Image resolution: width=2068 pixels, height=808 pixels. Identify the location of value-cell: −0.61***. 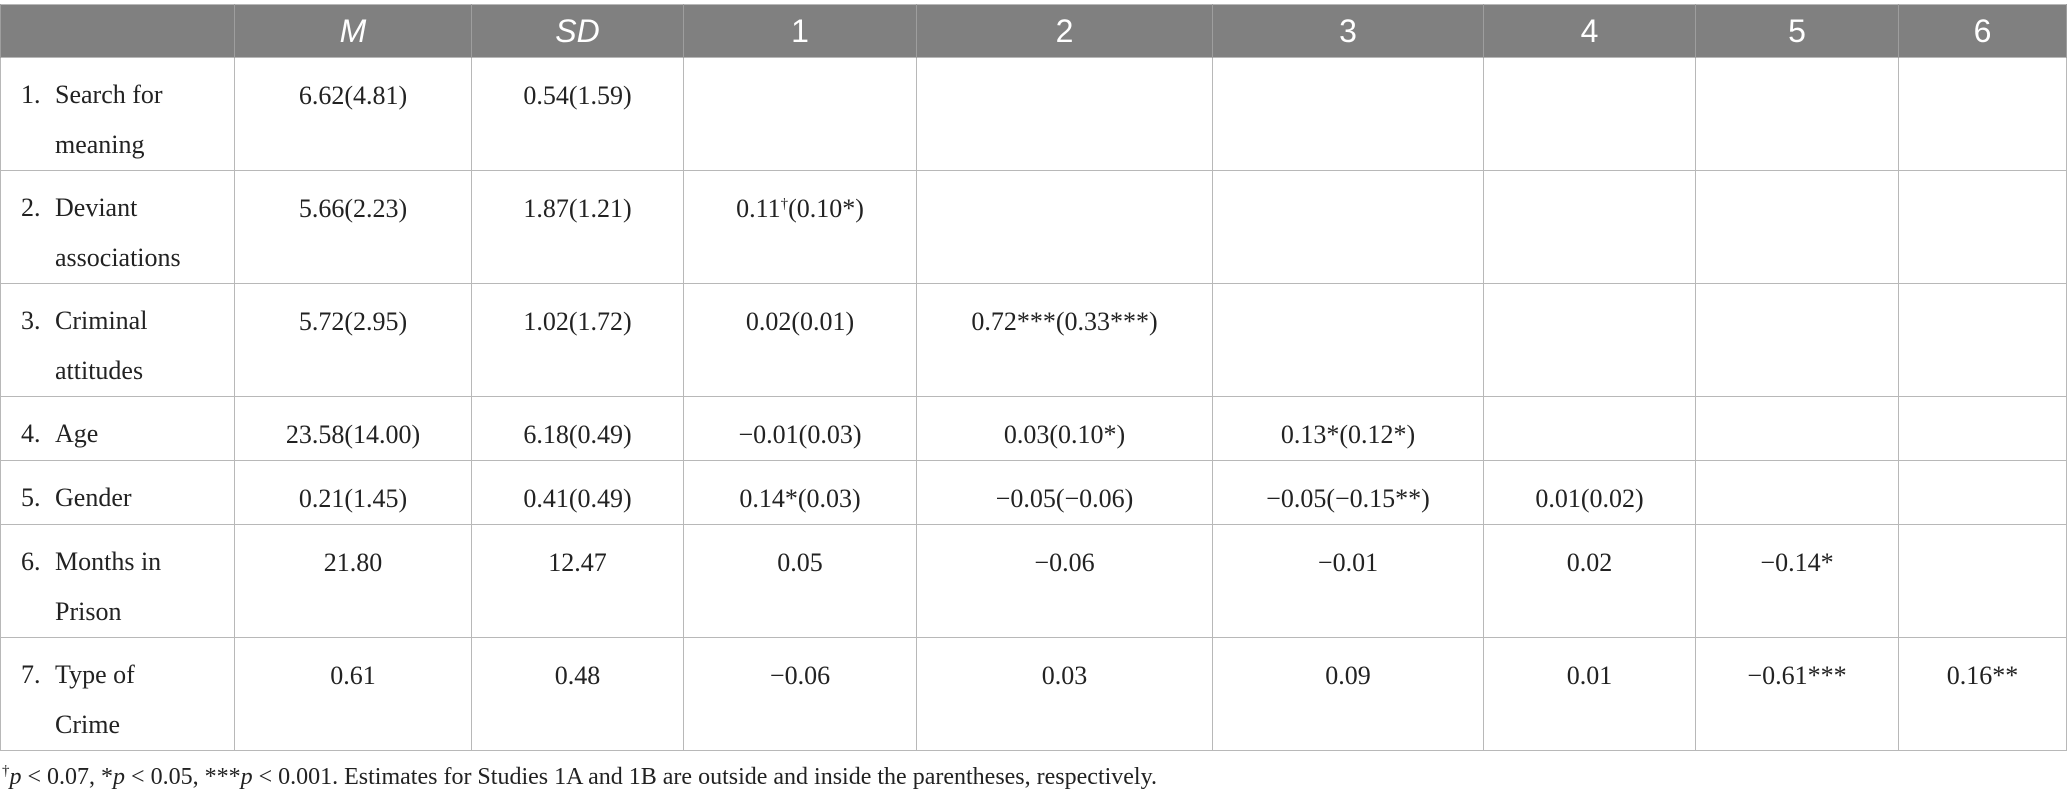
(1797, 694).